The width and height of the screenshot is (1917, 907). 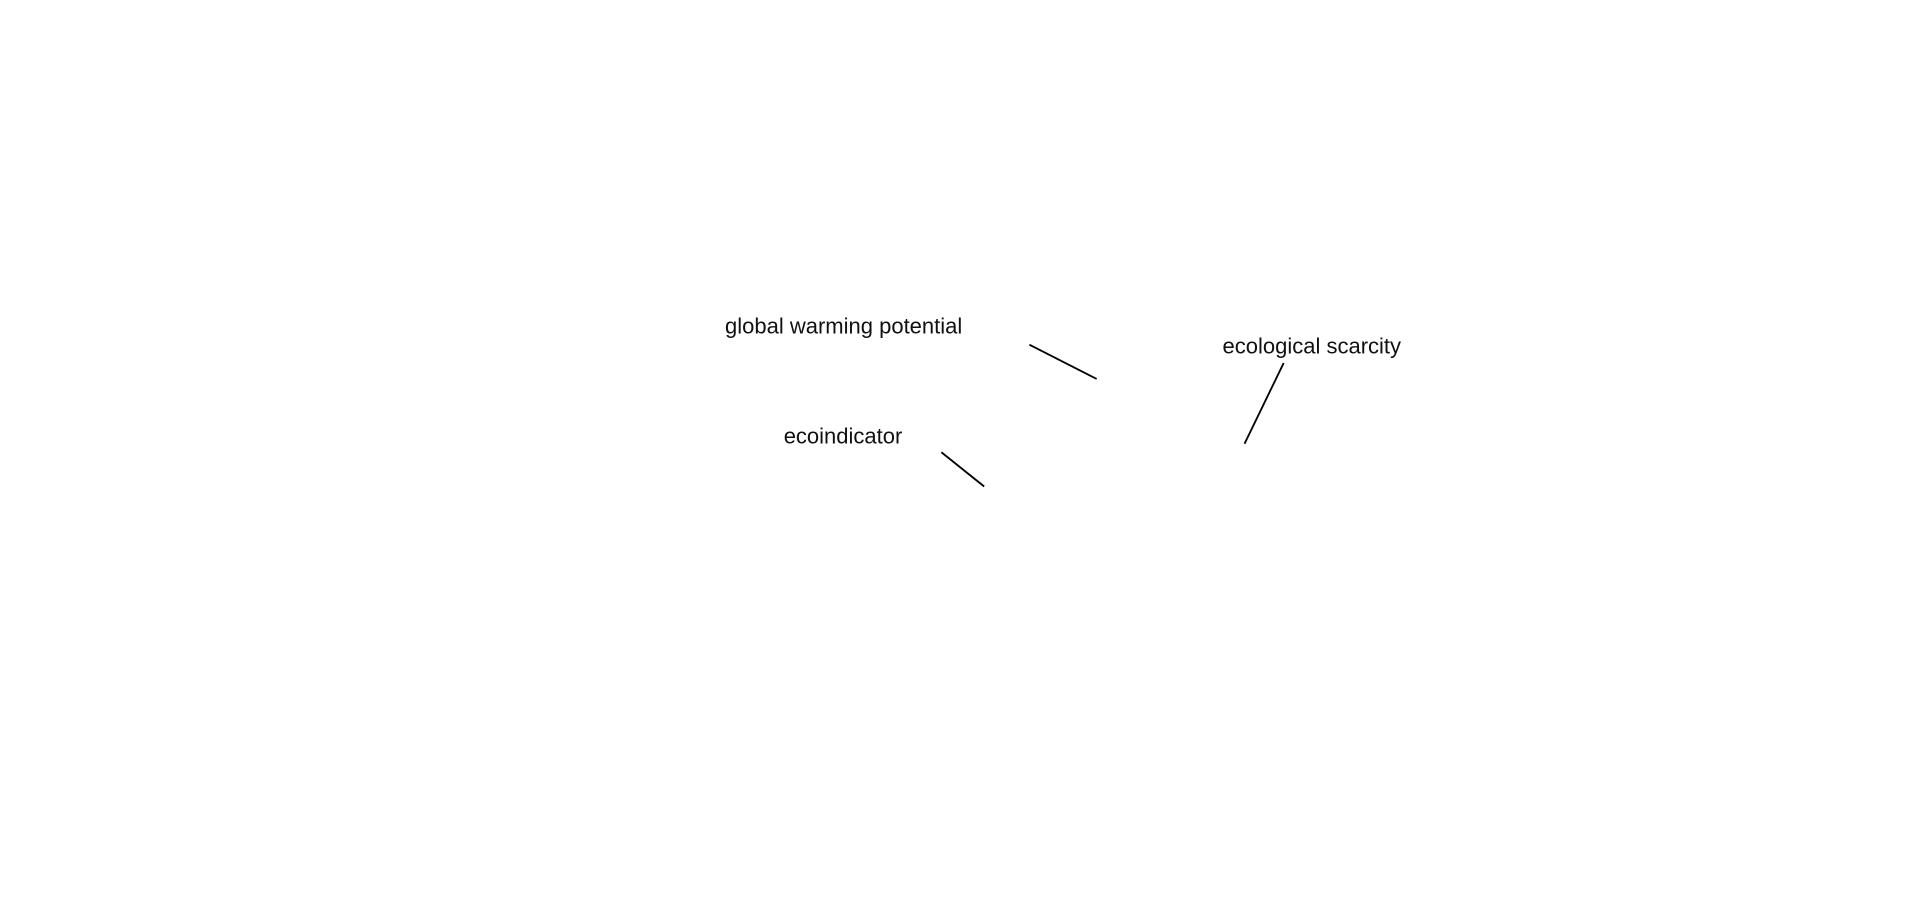 What do you see at coordinates (1312, 345) in the screenshot?
I see `annotation: ecological scarcity` at bounding box center [1312, 345].